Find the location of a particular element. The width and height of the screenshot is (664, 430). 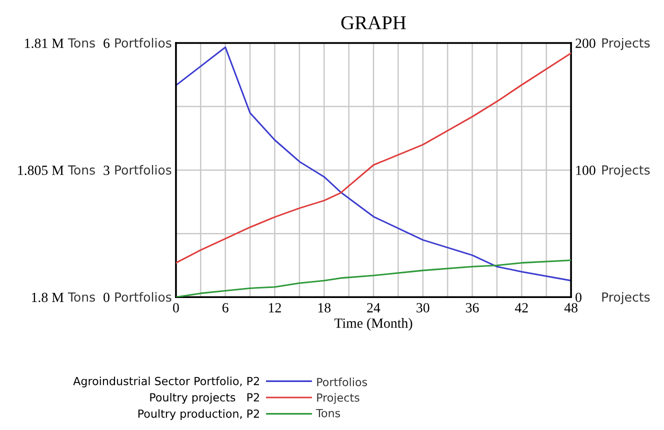

y-tick-label: 3 is located at coordinates (107, 171).